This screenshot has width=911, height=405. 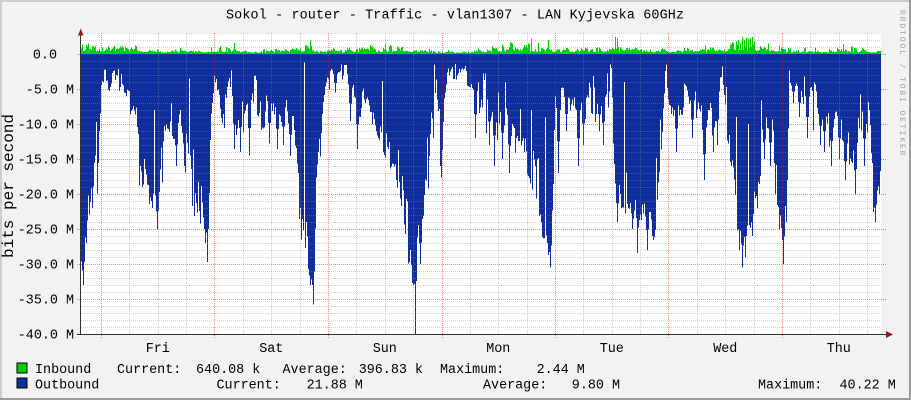 What do you see at coordinates (561, 370) in the screenshot?
I see `svg-text: 2.44 M` at bounding box center [561, 370].